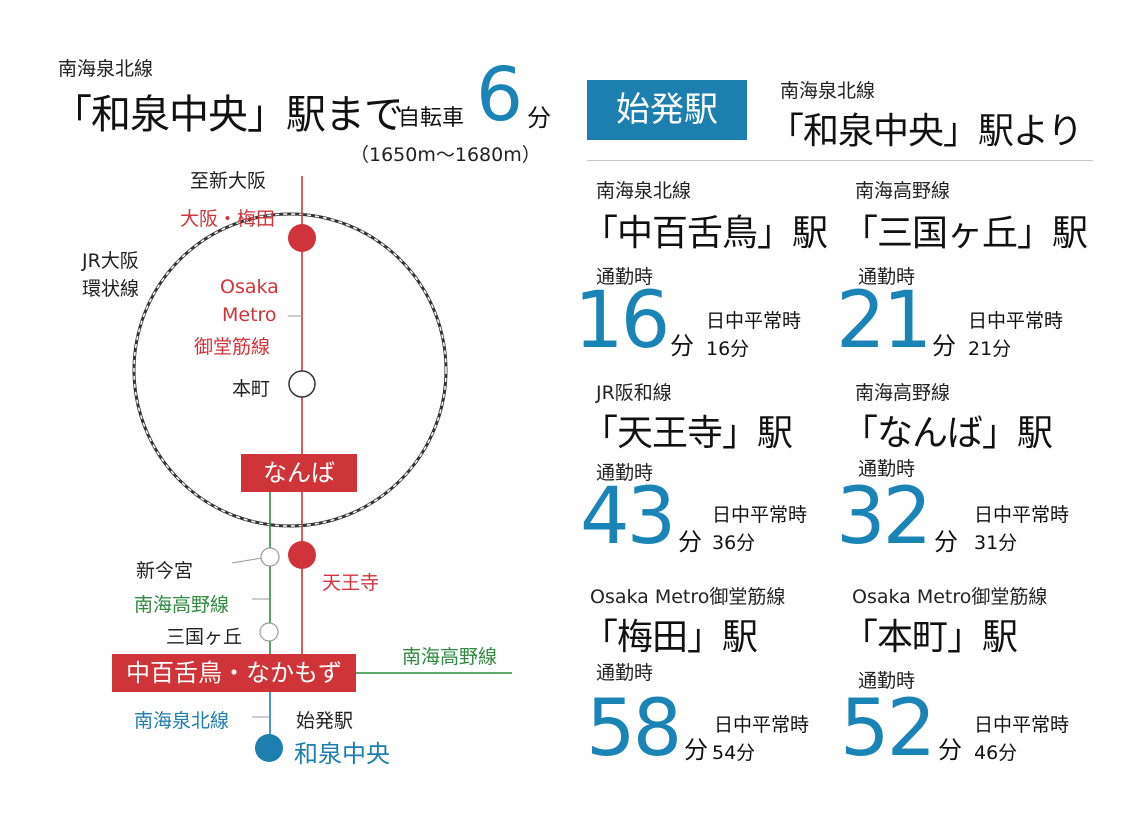 Image resolution: width=1141 pixels, height=831 pixels. I want to click on route-commute-minutes: 58, so click(634, 729).